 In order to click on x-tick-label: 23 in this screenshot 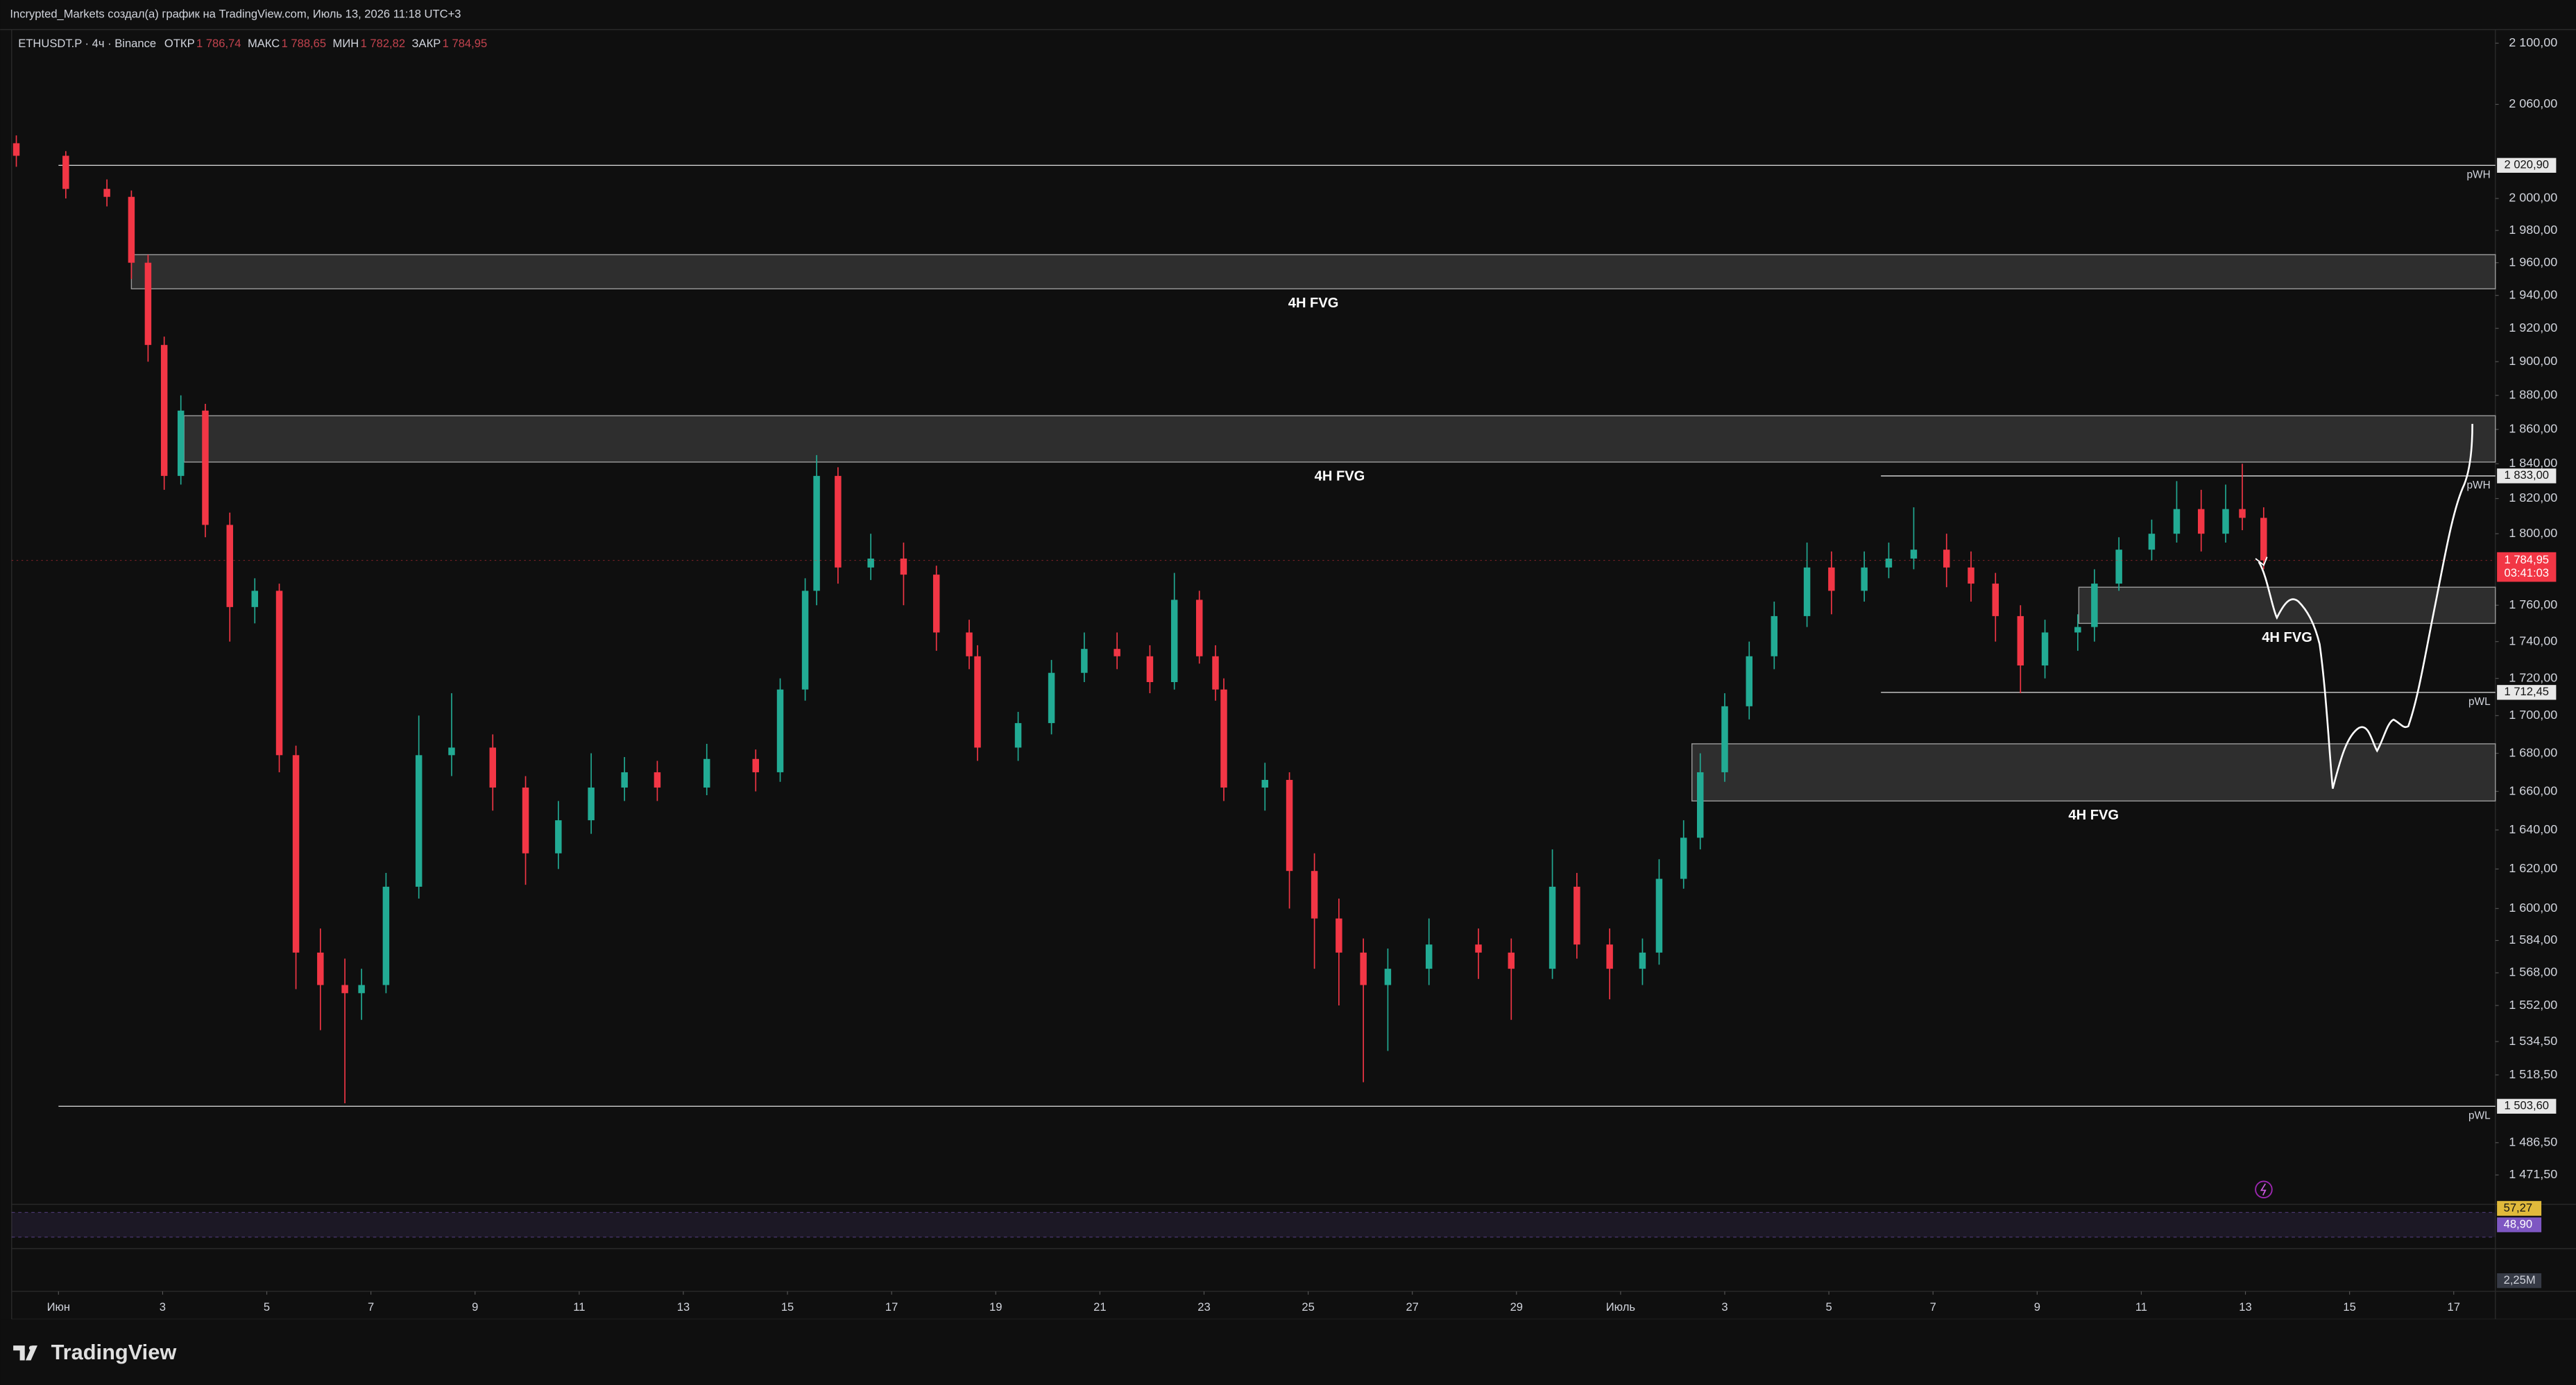, I will do `click(1203, 1307)`.